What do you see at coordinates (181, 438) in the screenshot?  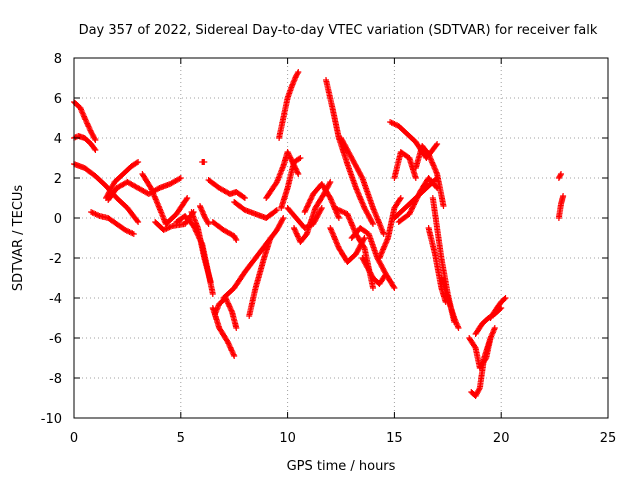 I see `x-tick-label: 5` at bounding box center [181, 438].